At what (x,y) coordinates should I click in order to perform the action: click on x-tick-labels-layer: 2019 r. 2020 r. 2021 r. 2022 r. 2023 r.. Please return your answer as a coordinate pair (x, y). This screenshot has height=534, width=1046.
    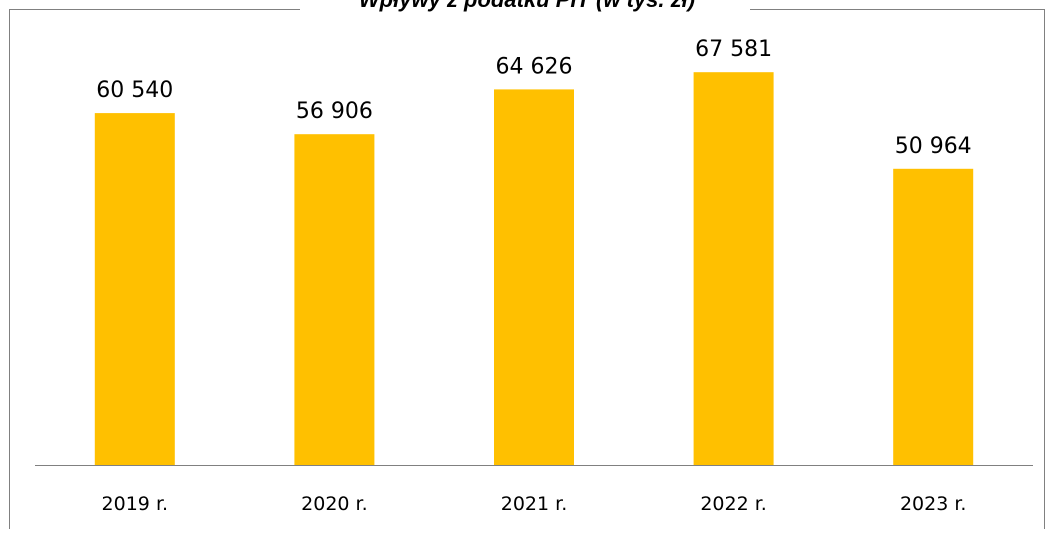
    Looking at the image, I should click on (534, 504).